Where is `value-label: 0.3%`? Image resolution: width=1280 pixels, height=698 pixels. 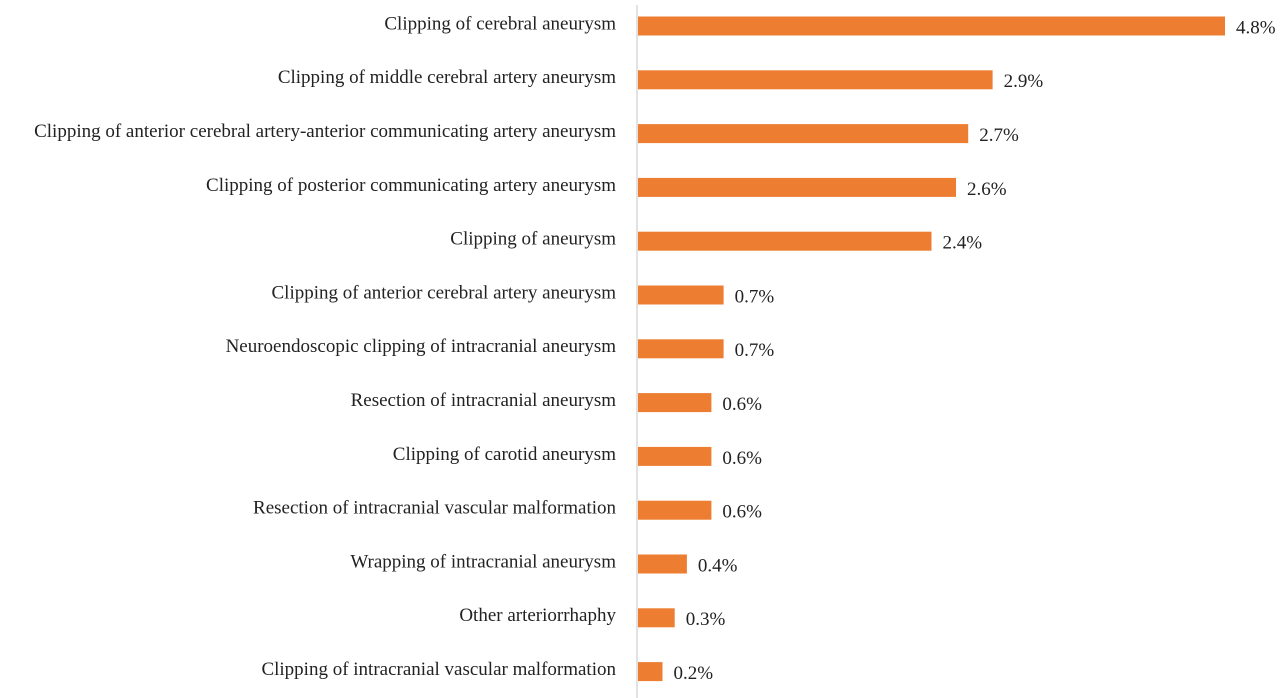 value-label: 0.3% is located at coordinates (706, 619).